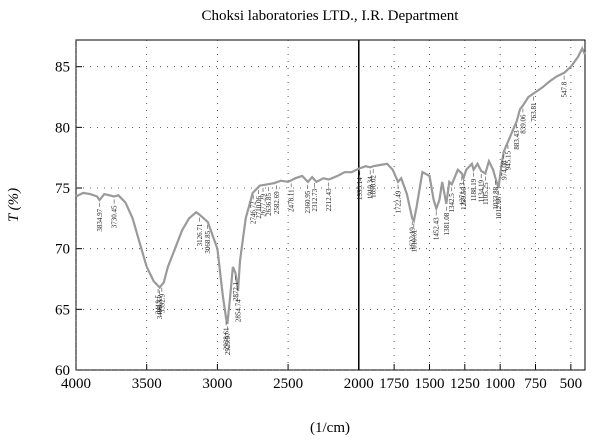 The width and height of the screenshot is (595, 441). I want to click on peak-label: 1993.14, so click(360, 188).